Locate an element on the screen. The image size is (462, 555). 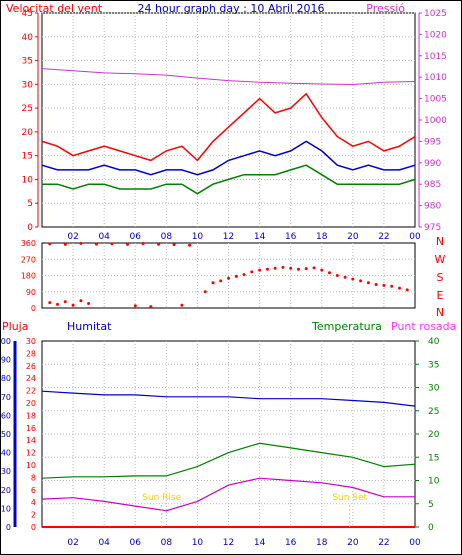
temp-left-tick-label: 16 is located at coordinates (31, 428).